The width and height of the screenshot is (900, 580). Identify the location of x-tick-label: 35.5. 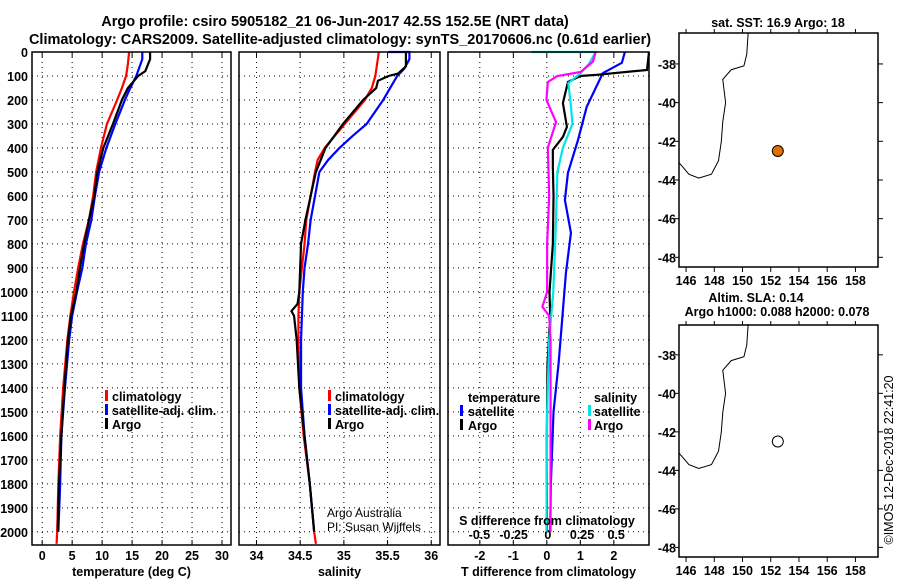
(387, 556).